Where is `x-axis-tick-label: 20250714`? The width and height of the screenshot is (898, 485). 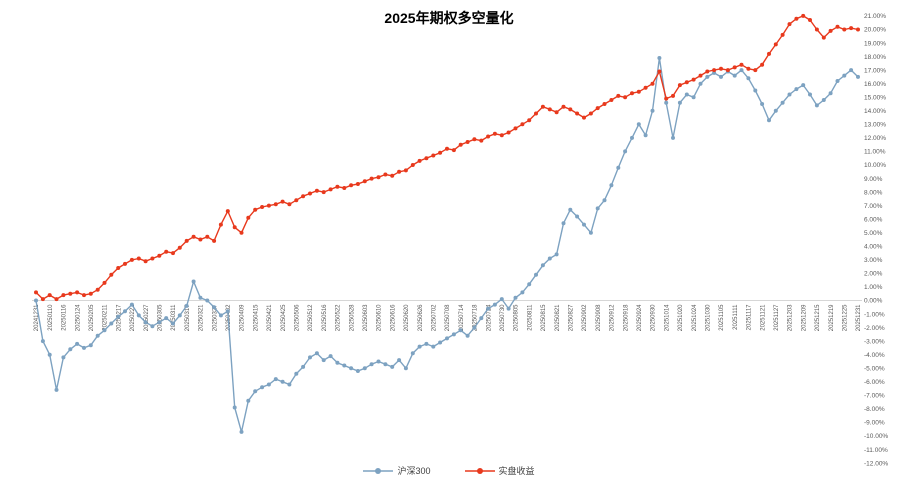 x-axis-tick-label: 20250714 is located at coordinates (462, 317).